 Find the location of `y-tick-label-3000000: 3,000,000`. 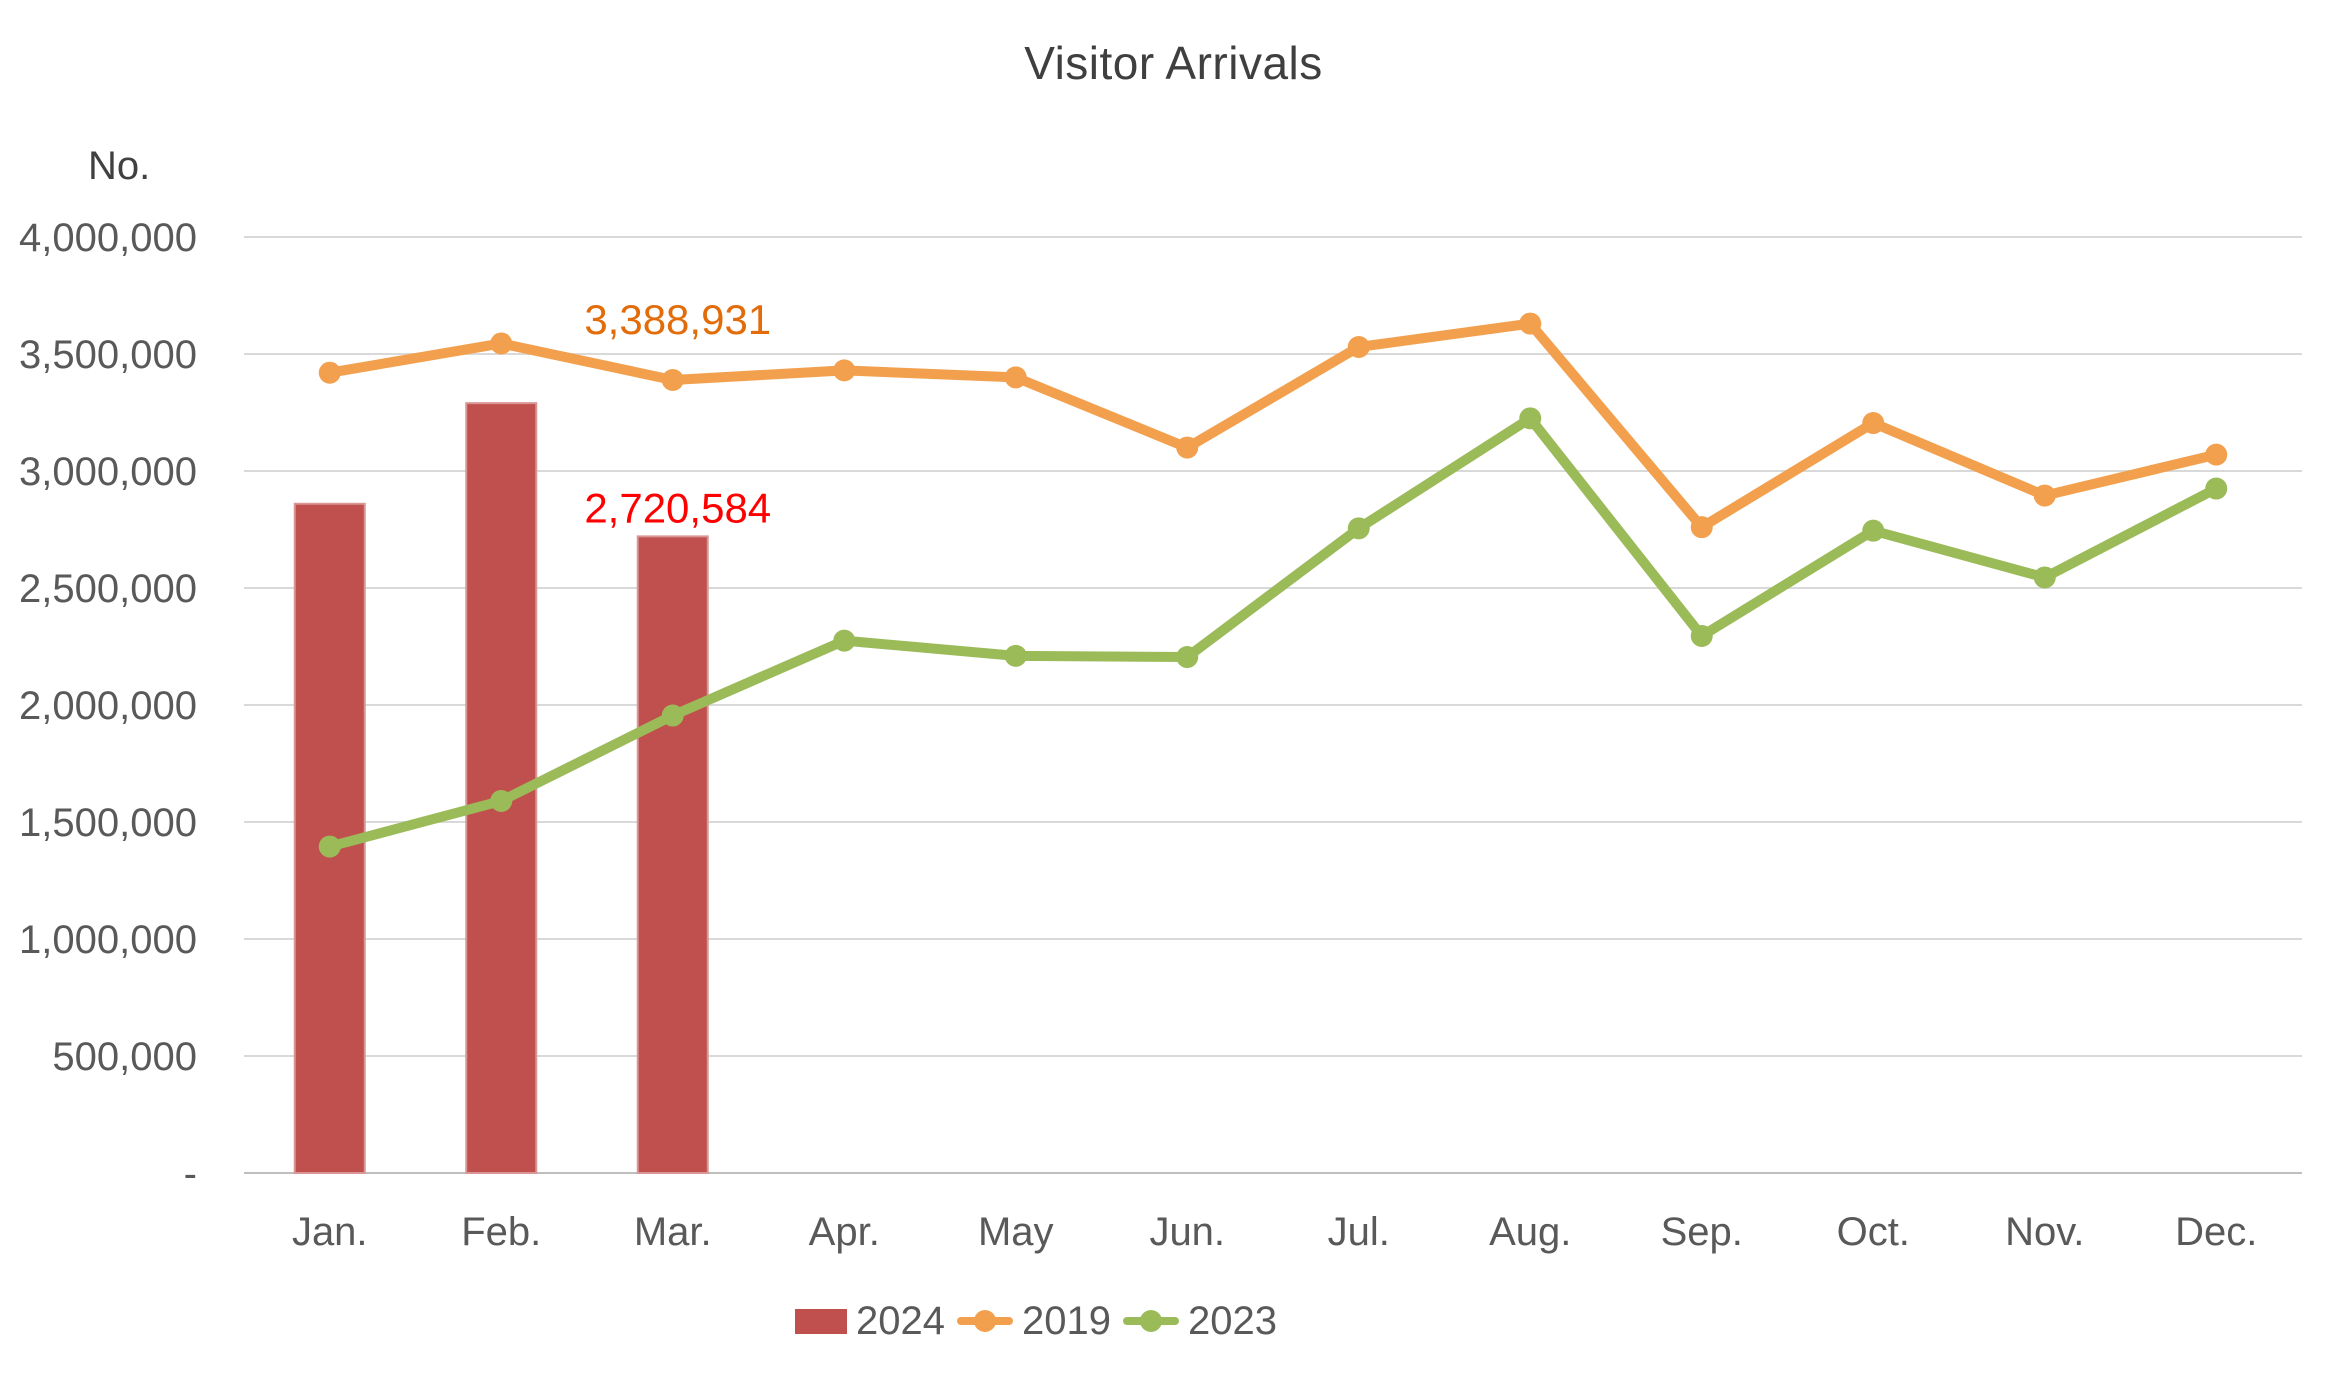

y-tick-label-3000000: 3,000,000 is located at coordinates (108, 472).